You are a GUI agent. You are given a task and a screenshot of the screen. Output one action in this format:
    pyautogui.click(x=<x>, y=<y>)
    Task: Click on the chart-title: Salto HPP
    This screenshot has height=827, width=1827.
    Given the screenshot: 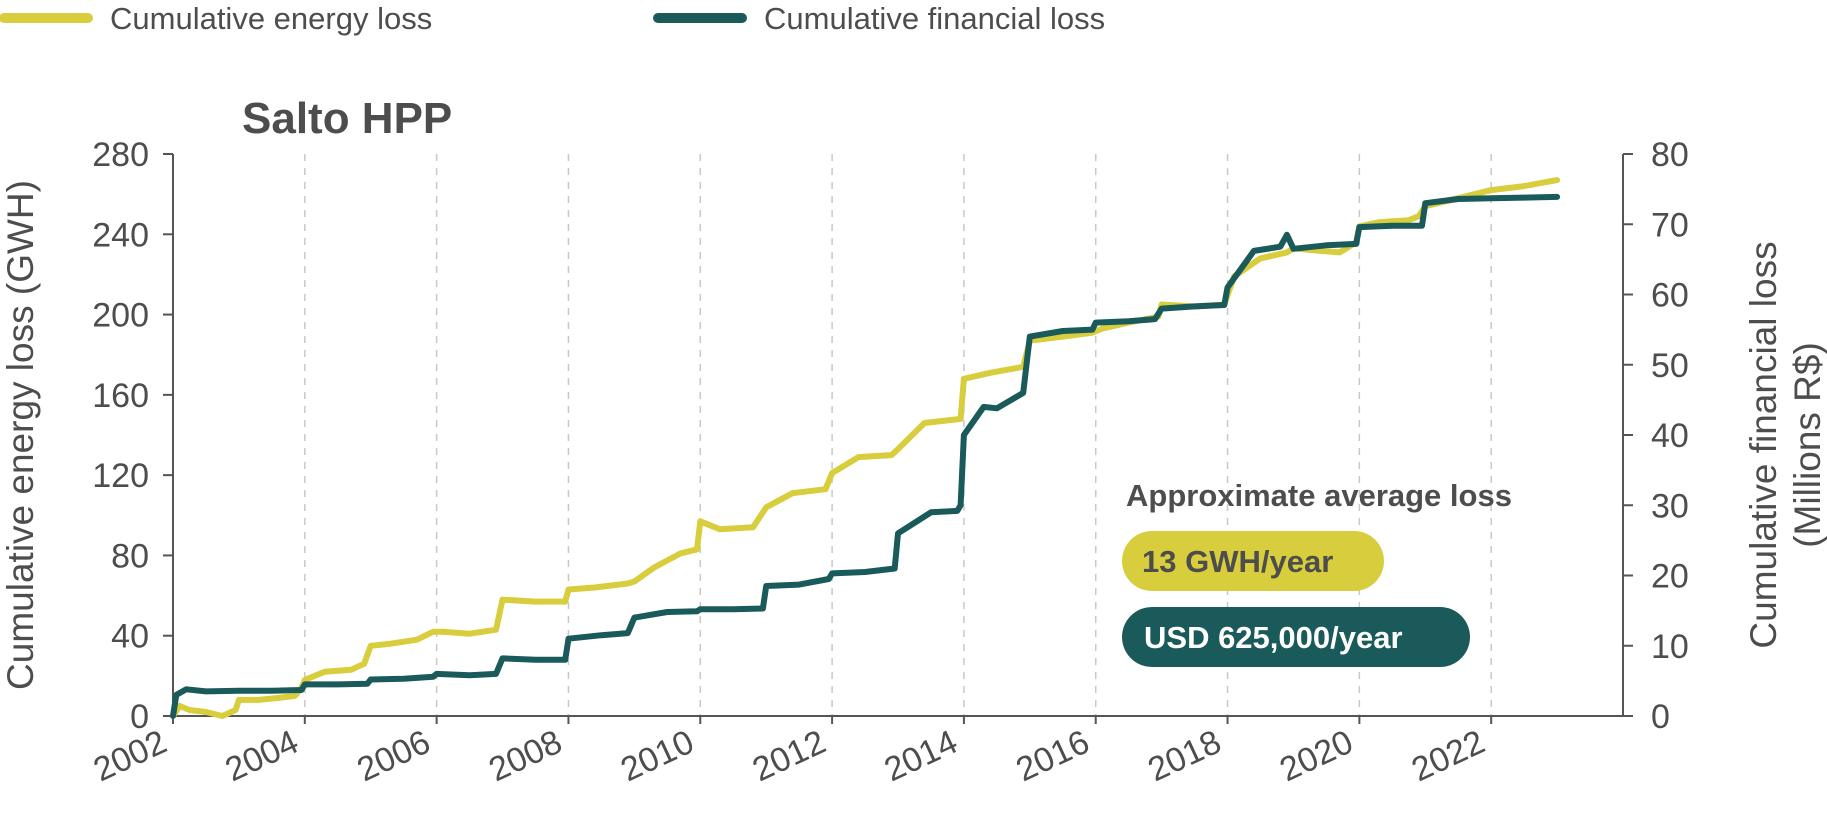 What is the action you would take?
    pyautogui.click(x=347, y=118)
    